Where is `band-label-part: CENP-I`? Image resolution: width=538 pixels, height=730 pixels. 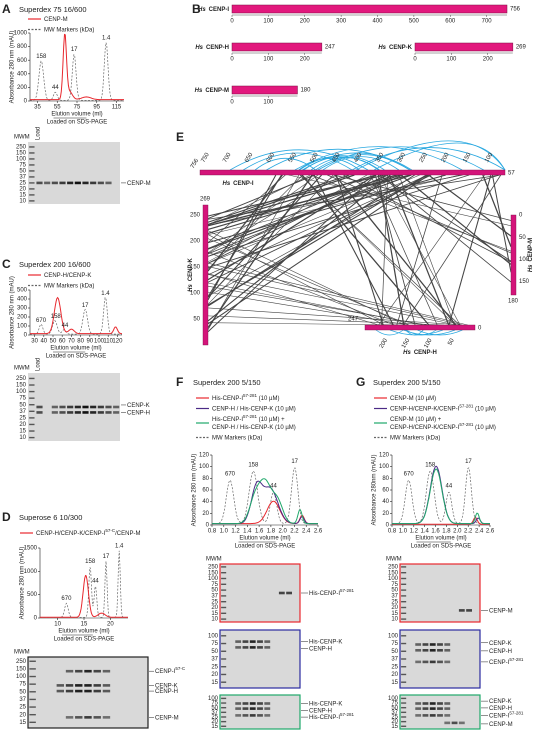
band-label-part: CENP-I is located at coordinates (499, 662).